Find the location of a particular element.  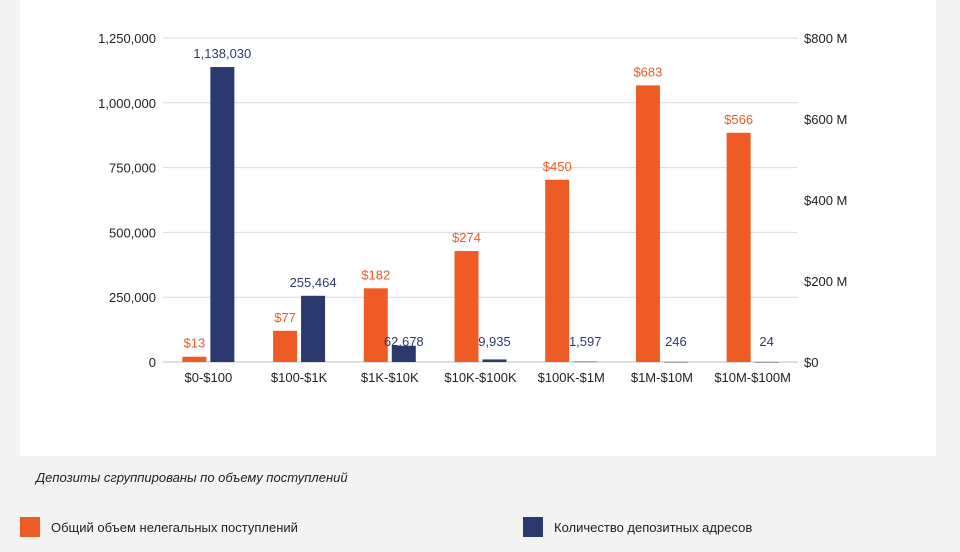

y-right-tick-label: $800 M is located at coordinates (825, 38).